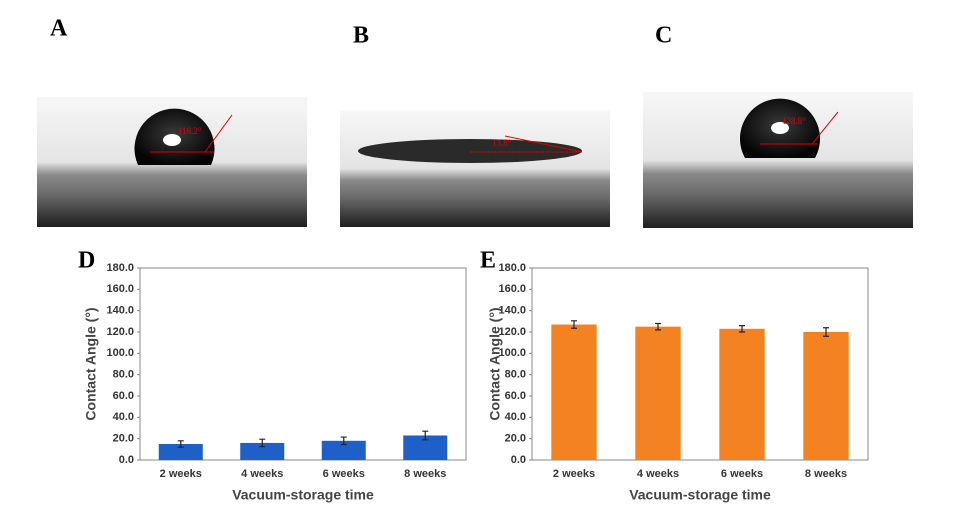 The image size is (955, 518). What do you see at coordinates (190, 131) in the screenshot?
I see `angle-label: 118.2°` at bounding box center [190, 131].